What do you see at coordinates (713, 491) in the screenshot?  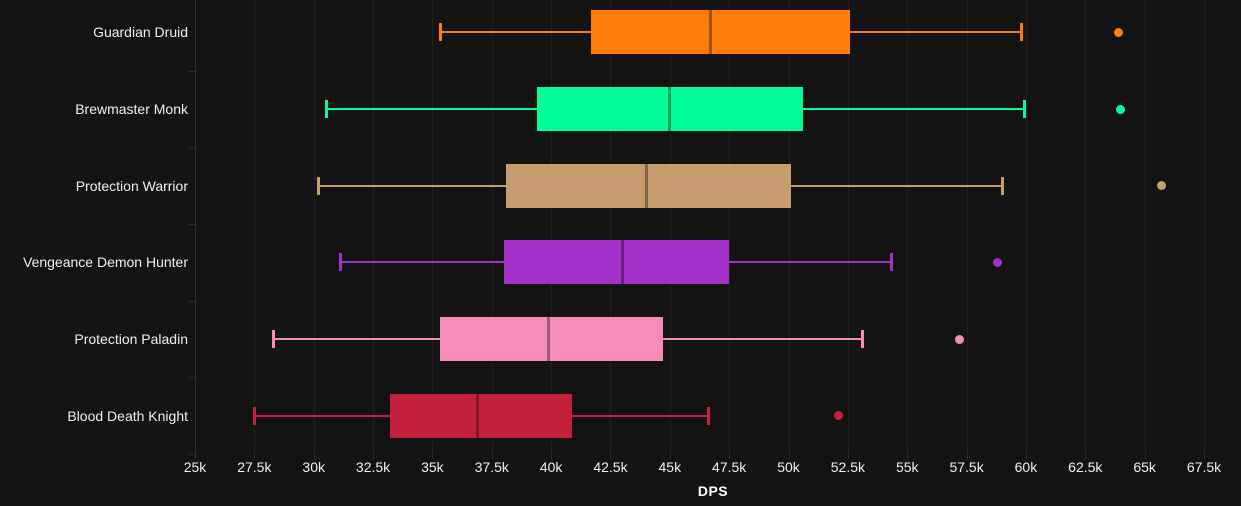 I see `x-axis-title: DPS` at bounding box center [713, 491].